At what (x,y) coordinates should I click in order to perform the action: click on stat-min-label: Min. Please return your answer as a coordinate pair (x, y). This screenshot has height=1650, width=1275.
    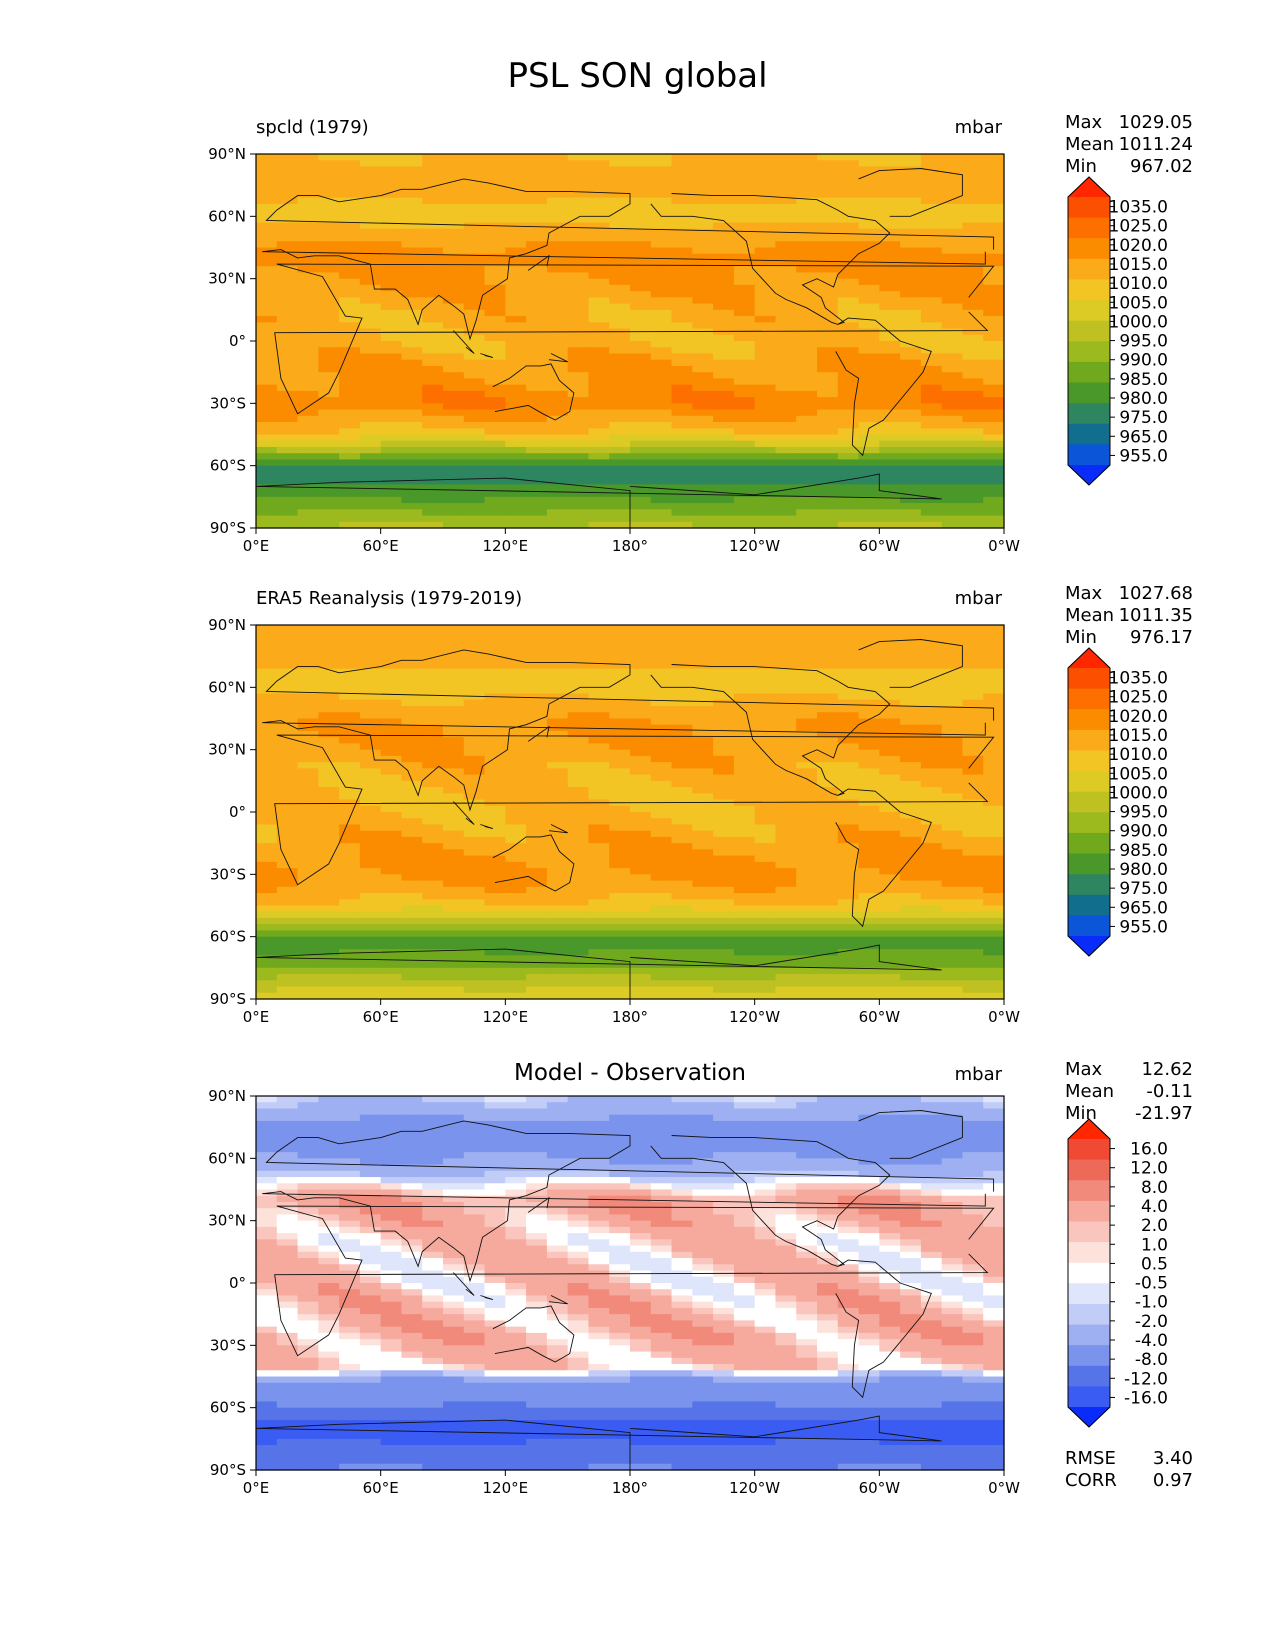
    Looking at the image, I should click on (1081, 637).